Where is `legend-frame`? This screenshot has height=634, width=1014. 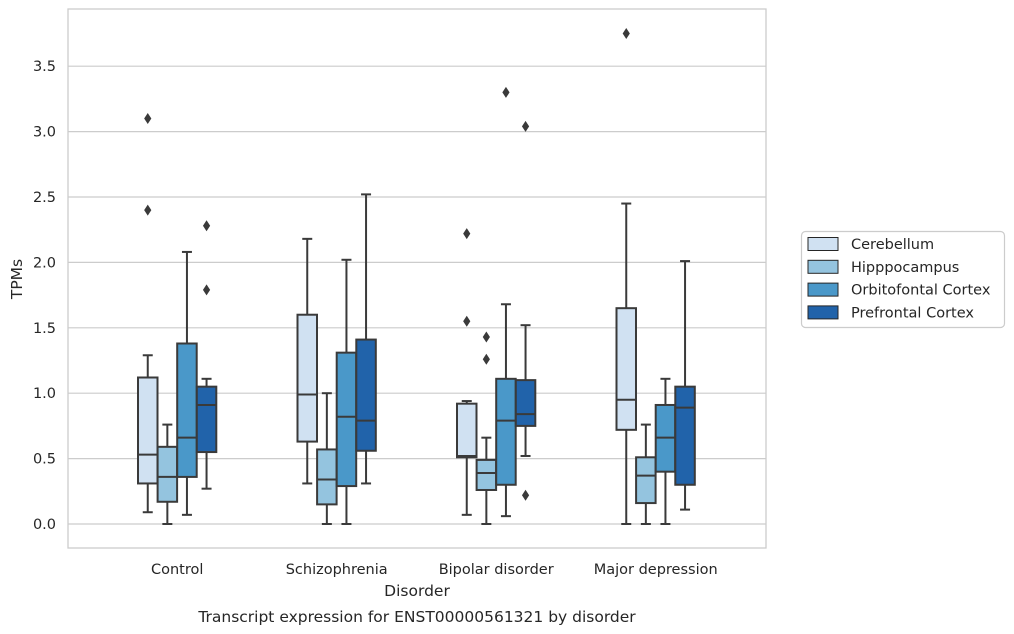
legend-frame is located at coordinates (903, 279).